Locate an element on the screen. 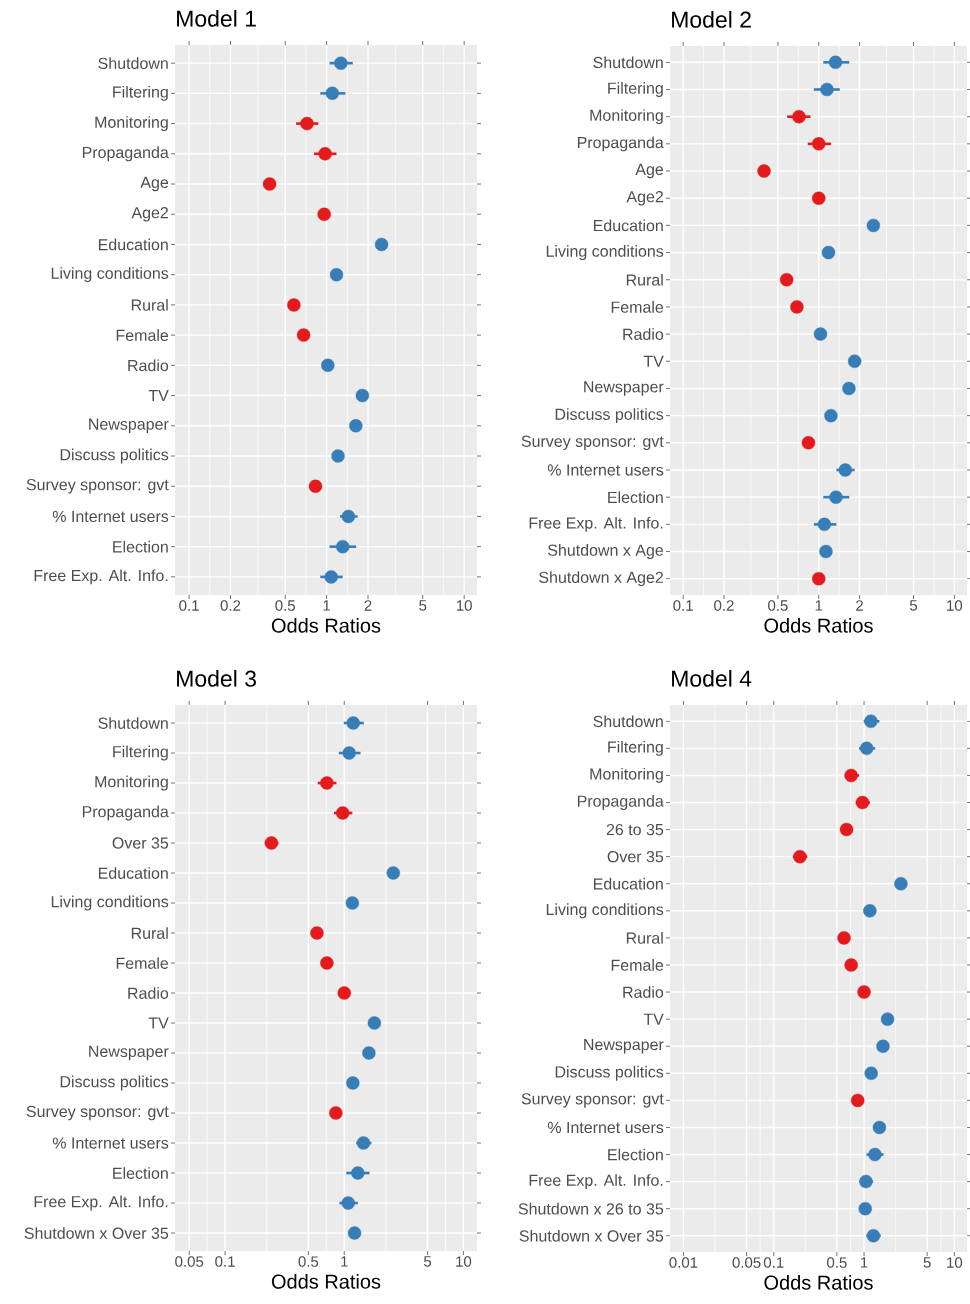 The width and height of the screenshot is (970, 1304). y-tick-label: Shutdown x Age is located at coordinates (606, 551).